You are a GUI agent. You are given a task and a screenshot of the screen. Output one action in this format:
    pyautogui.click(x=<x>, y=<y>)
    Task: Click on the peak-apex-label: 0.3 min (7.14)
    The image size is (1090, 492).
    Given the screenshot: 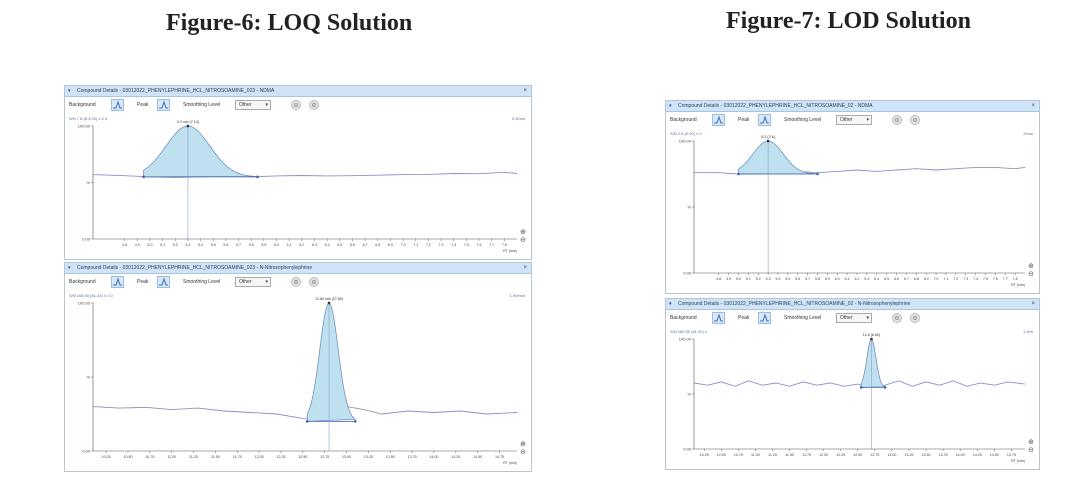 What is the action you would take?
    pyautogui.click(x=188, y=122)
    